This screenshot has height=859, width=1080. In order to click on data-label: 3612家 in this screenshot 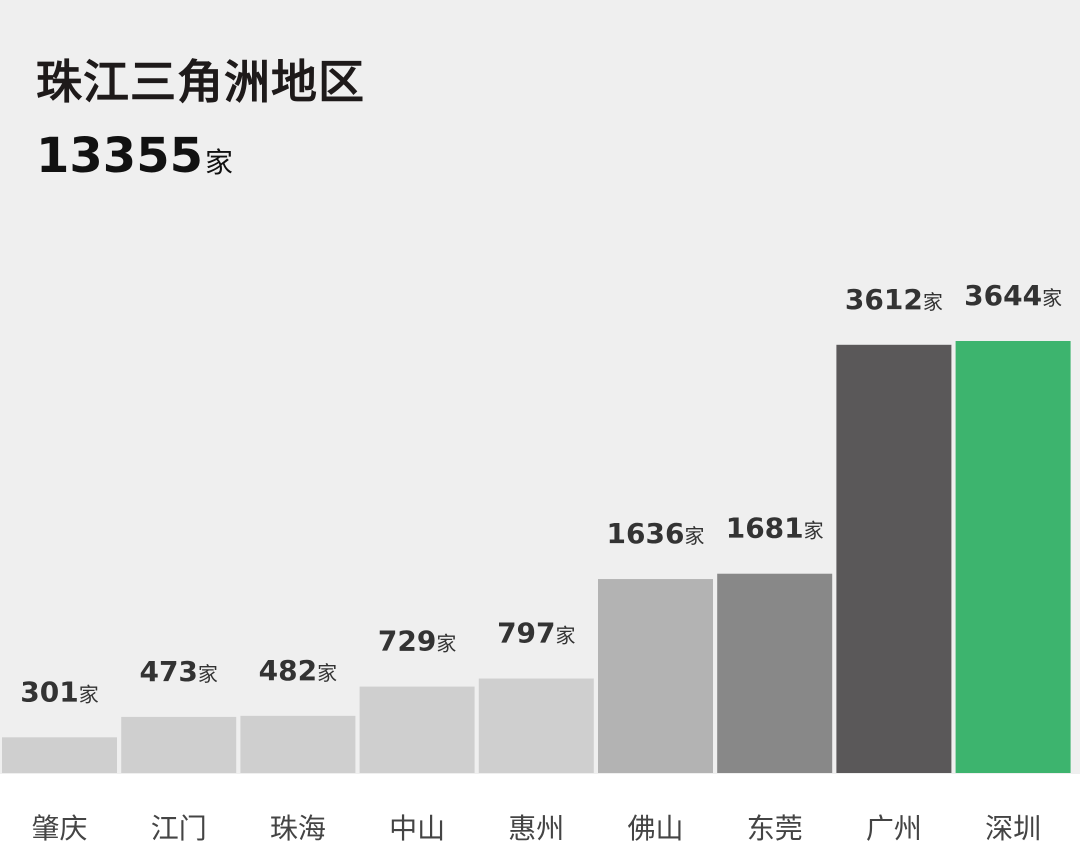, I will do `click(894, 299)`.